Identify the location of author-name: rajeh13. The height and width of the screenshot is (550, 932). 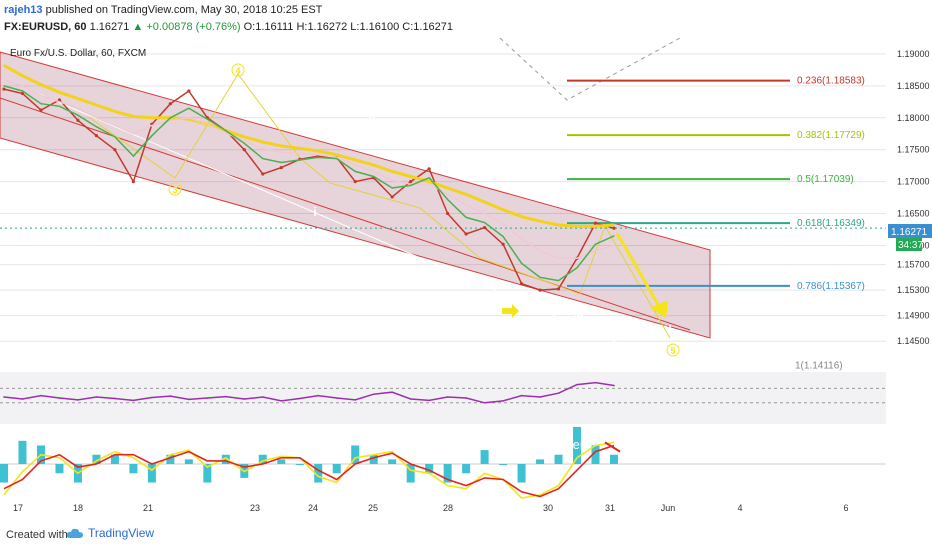
(23, 10).